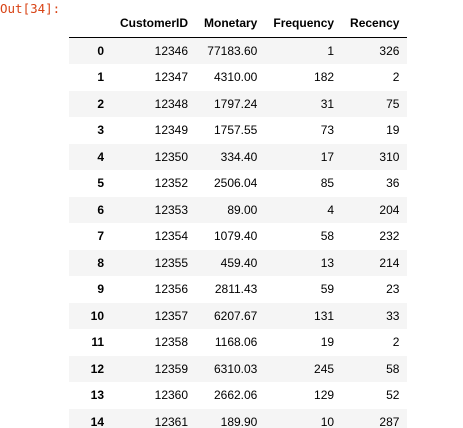  I want to click on table-row: 0 12346 77183.60 1 326, so click(238, 50).